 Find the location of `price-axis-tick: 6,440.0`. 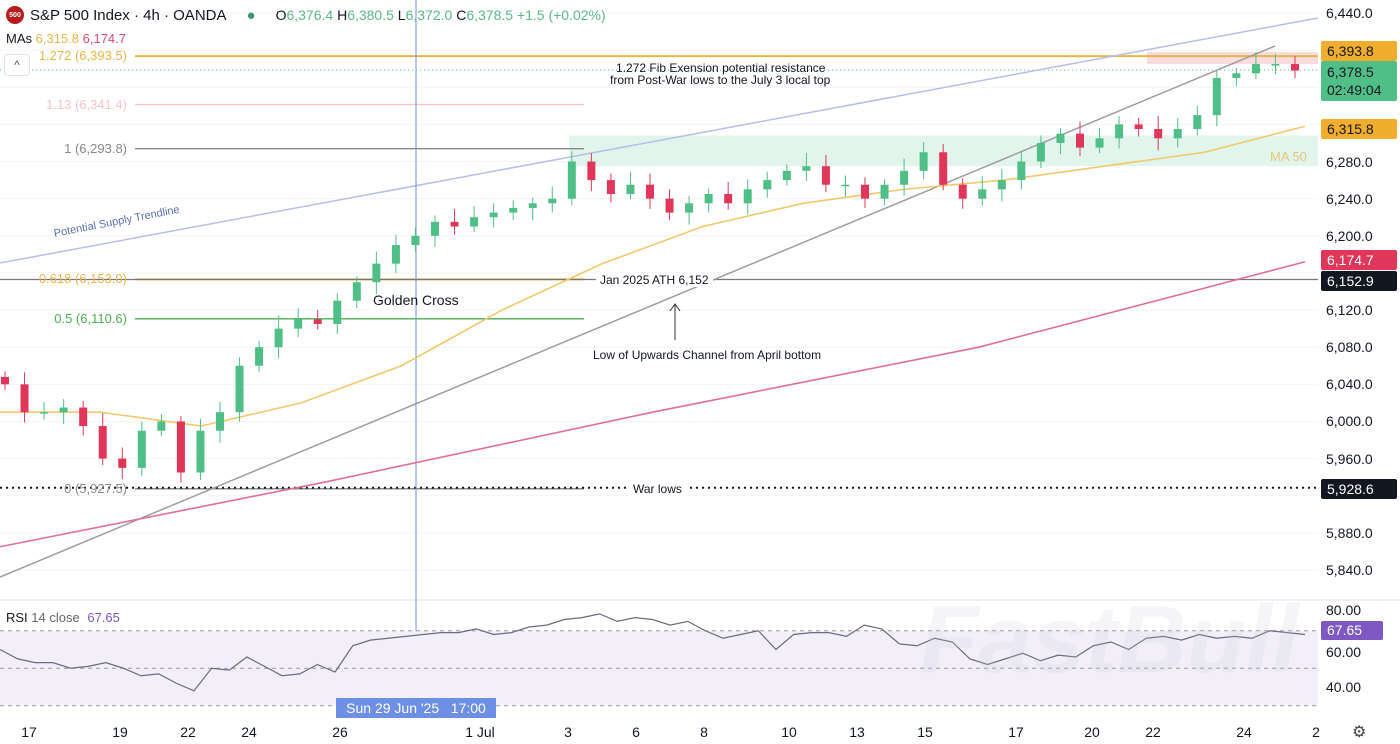

price-axis-tick: 6,440.0 is located at coordinates (1349, 13).